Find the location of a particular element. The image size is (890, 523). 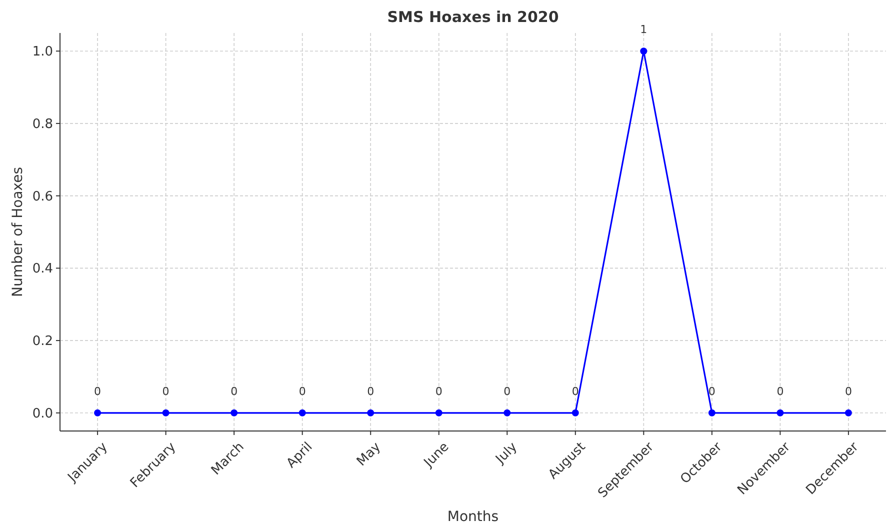

y-tick-label: 0.0 is located at coordinates (42, 414).